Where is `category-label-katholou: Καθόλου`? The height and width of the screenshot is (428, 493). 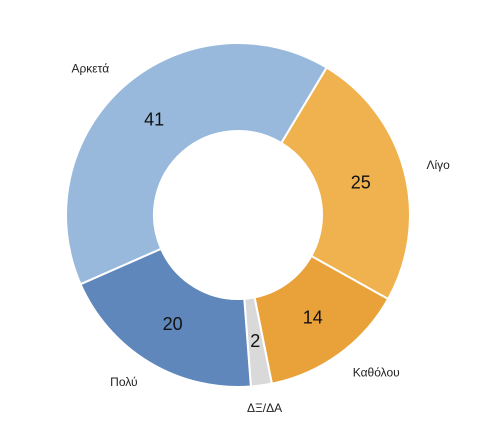 category-label-katholou: Καθόλου is located at coordinates (376, 373).